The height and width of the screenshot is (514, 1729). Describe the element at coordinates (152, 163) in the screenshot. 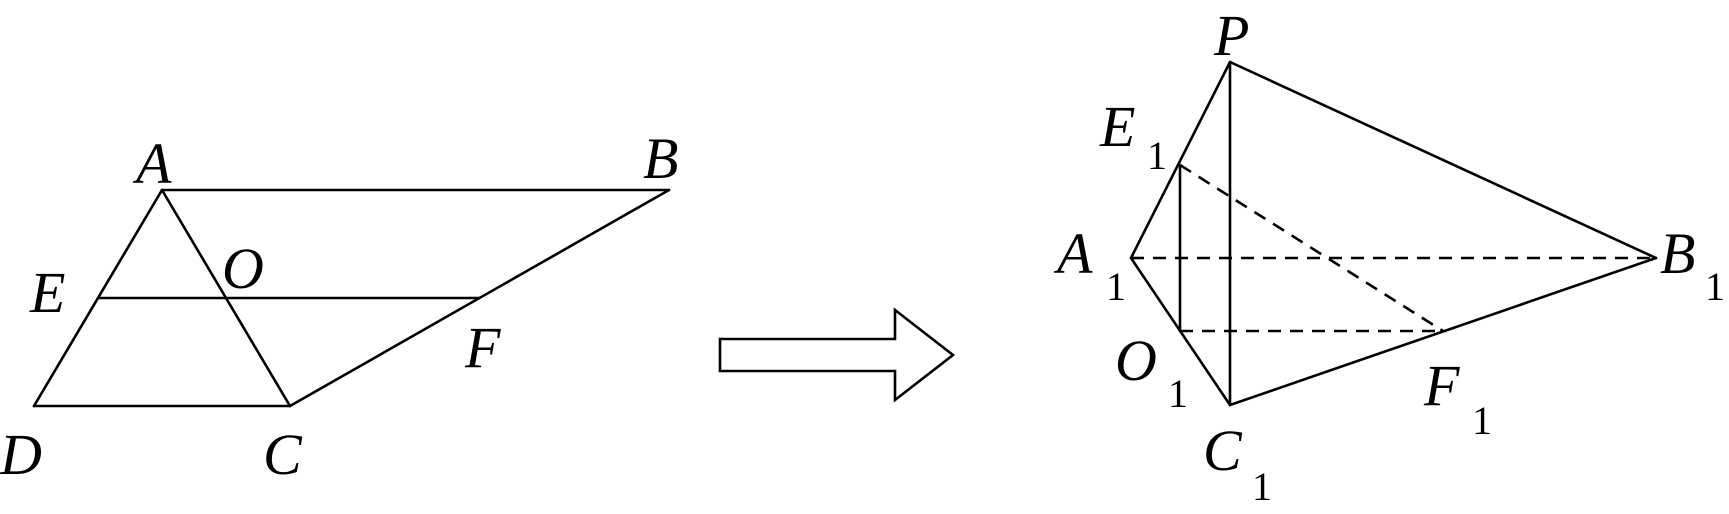

I see `label-a: A` at that location.